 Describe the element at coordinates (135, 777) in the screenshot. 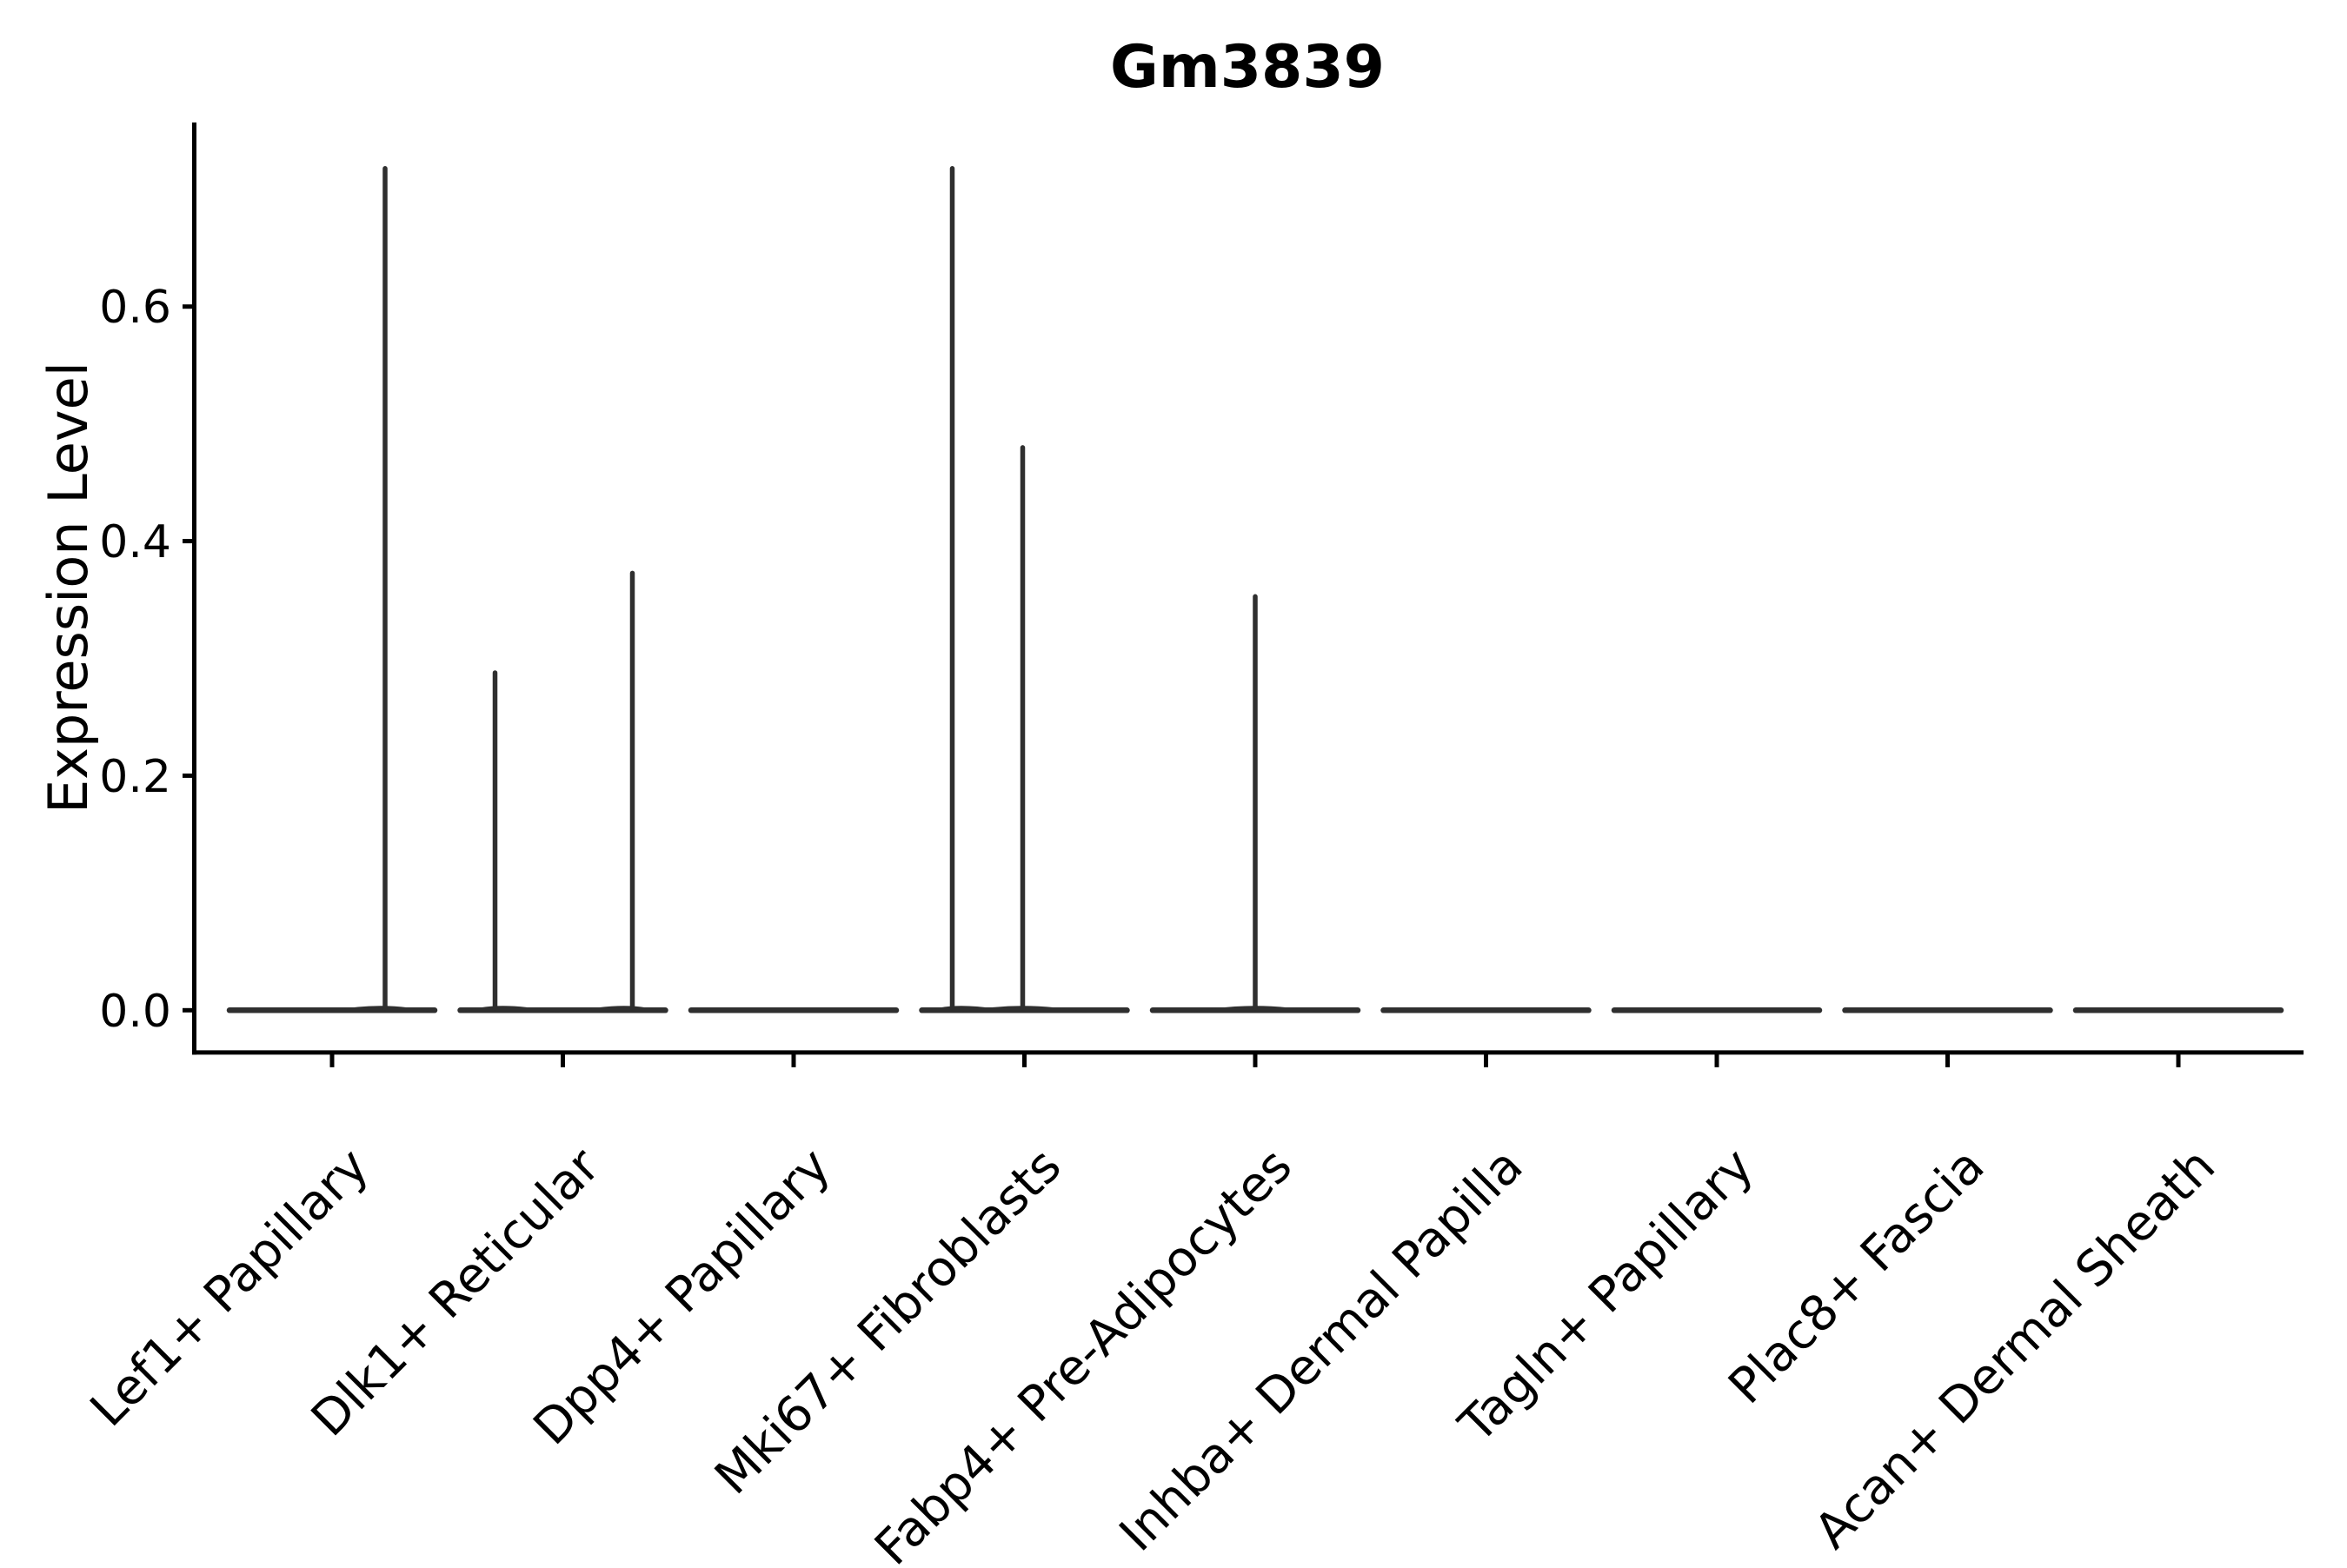

I see `y-tick-label: 0.2` at that location.